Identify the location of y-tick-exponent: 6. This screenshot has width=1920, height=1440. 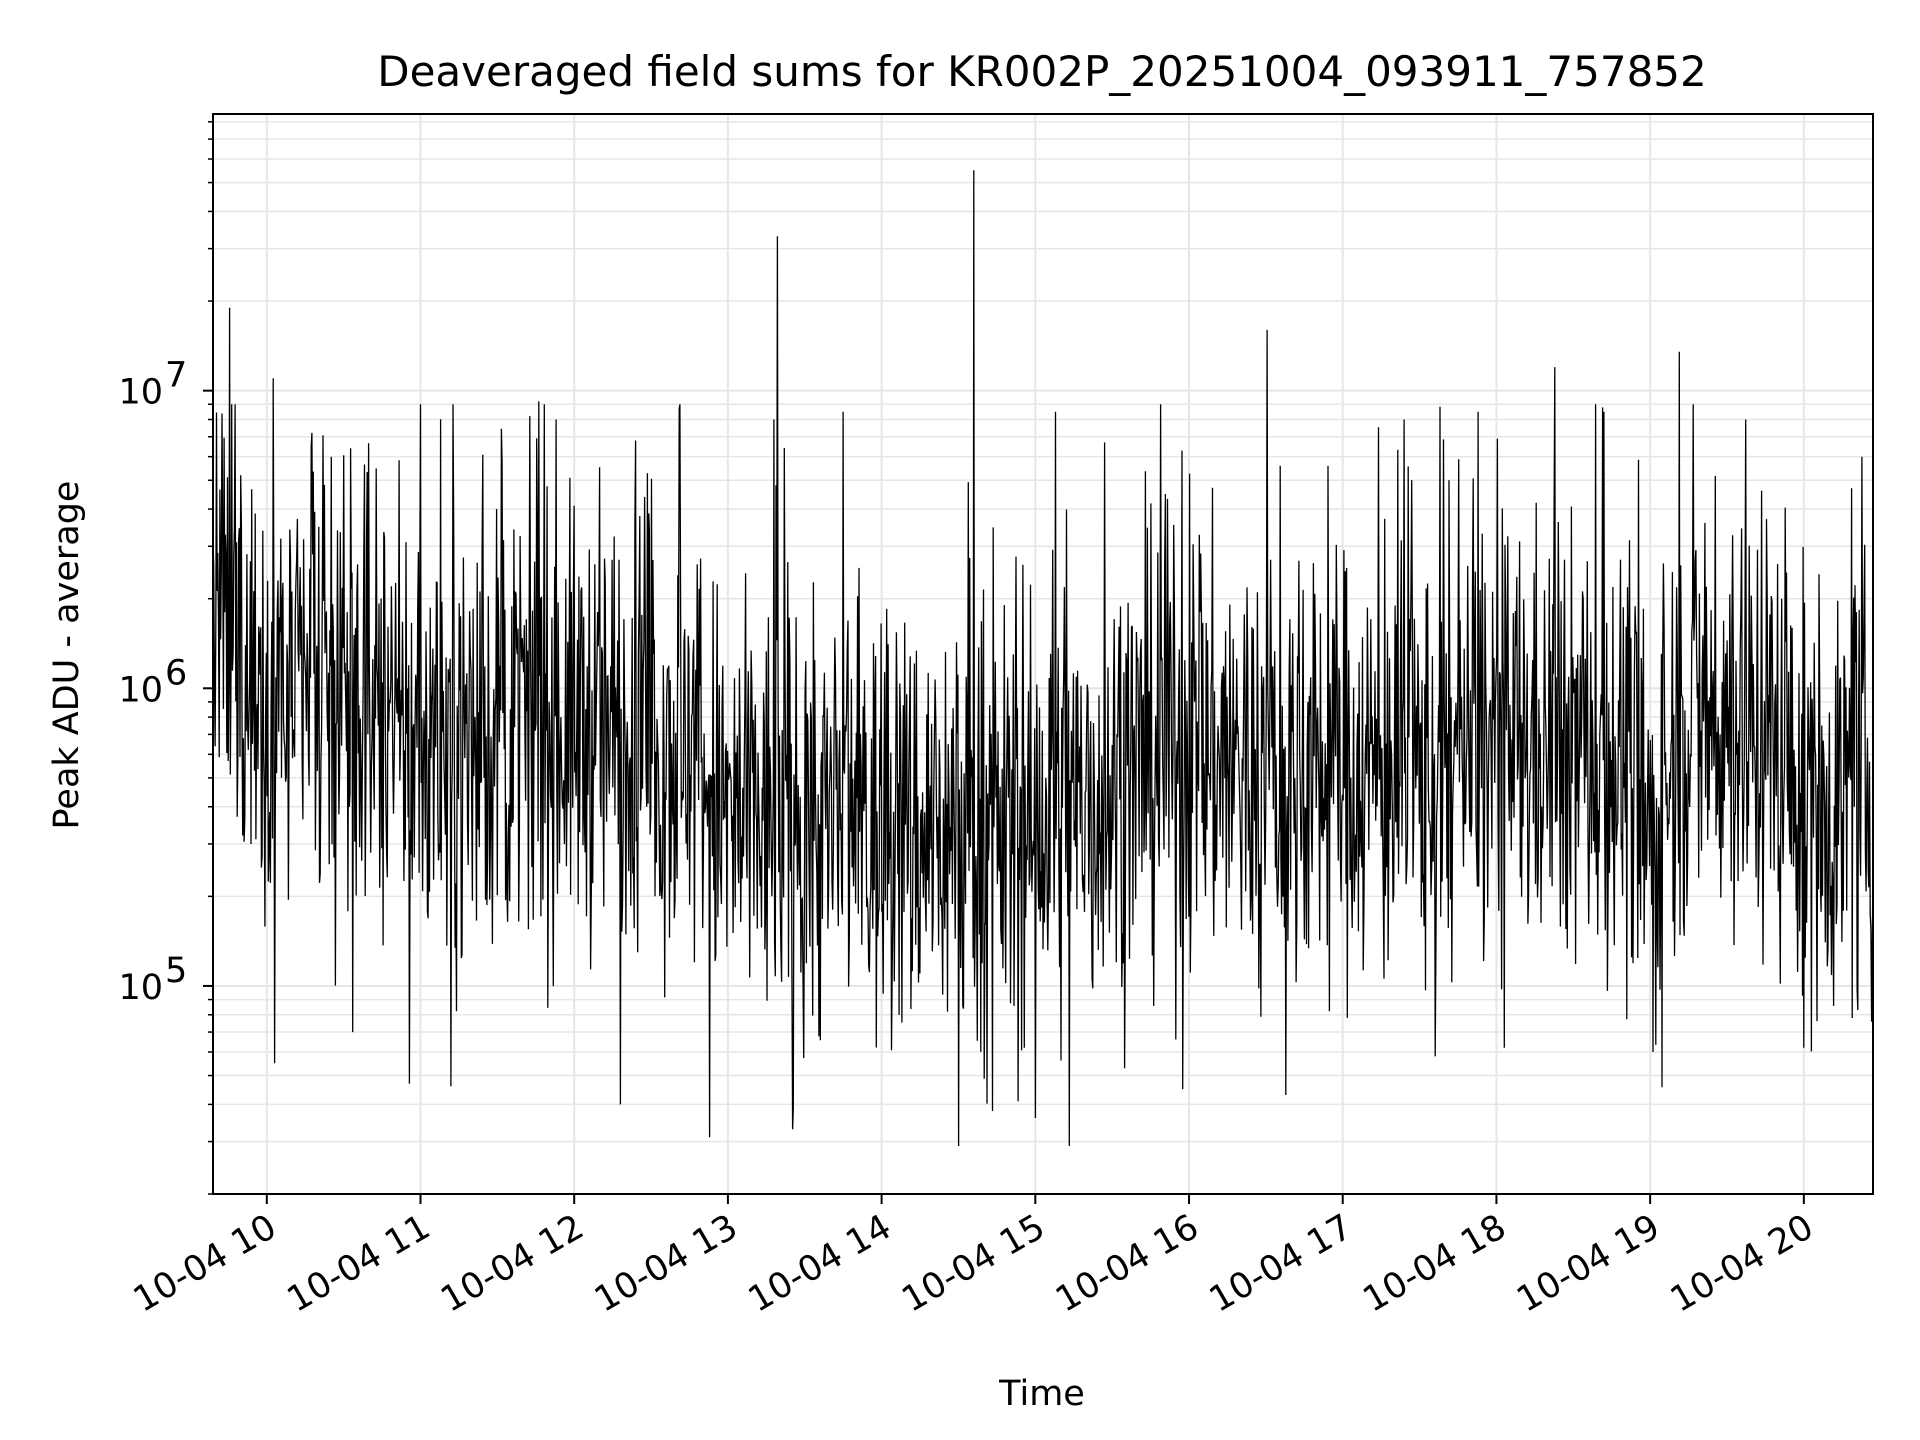
(176, 673).